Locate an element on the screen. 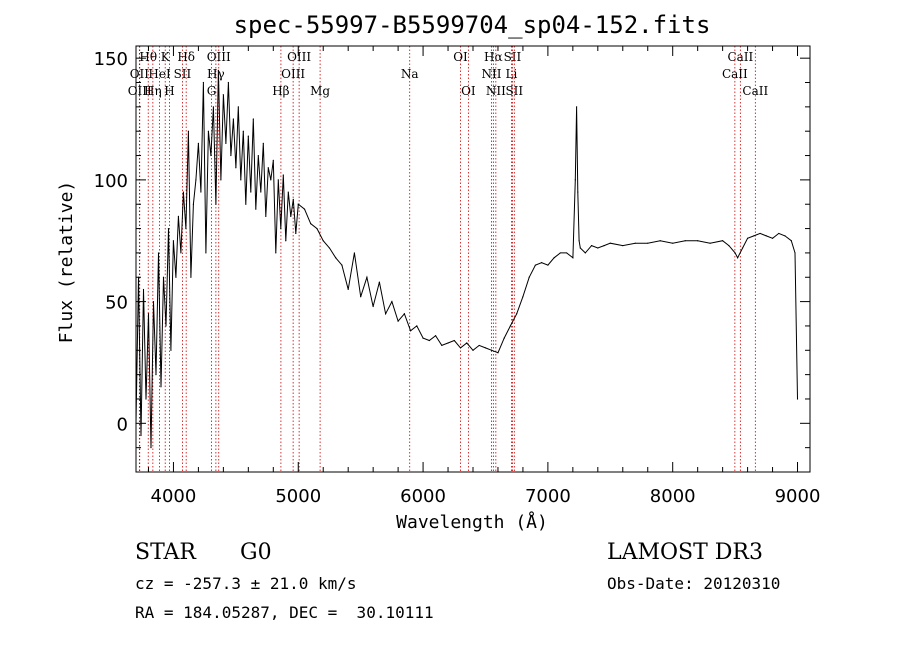 The height and width of the screenshot is (649, 900). y-tick-label: 150 is located at coordinates (111, 59).